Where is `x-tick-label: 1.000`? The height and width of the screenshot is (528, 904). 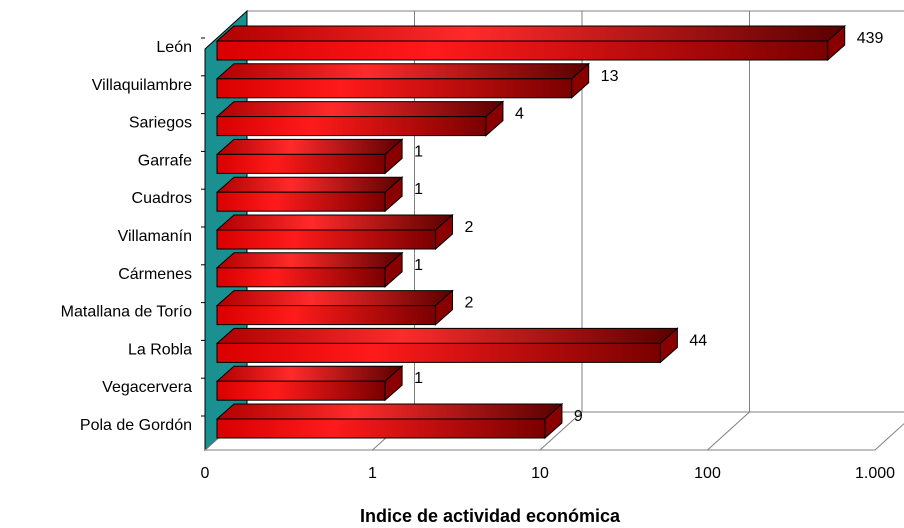
x-tick-label: 1.000 is located at coordinates (875, 473).